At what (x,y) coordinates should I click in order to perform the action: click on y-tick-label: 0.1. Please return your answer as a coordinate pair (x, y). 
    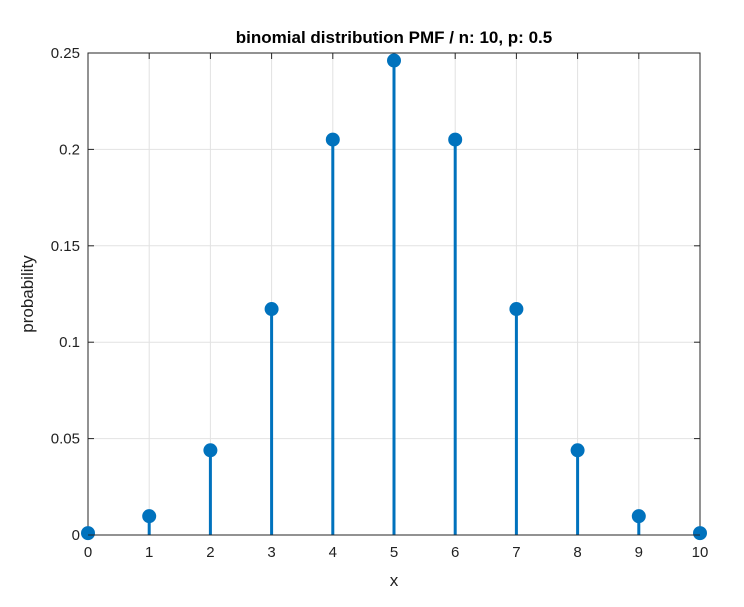
    Looking at the image, I should click on (69, 342).